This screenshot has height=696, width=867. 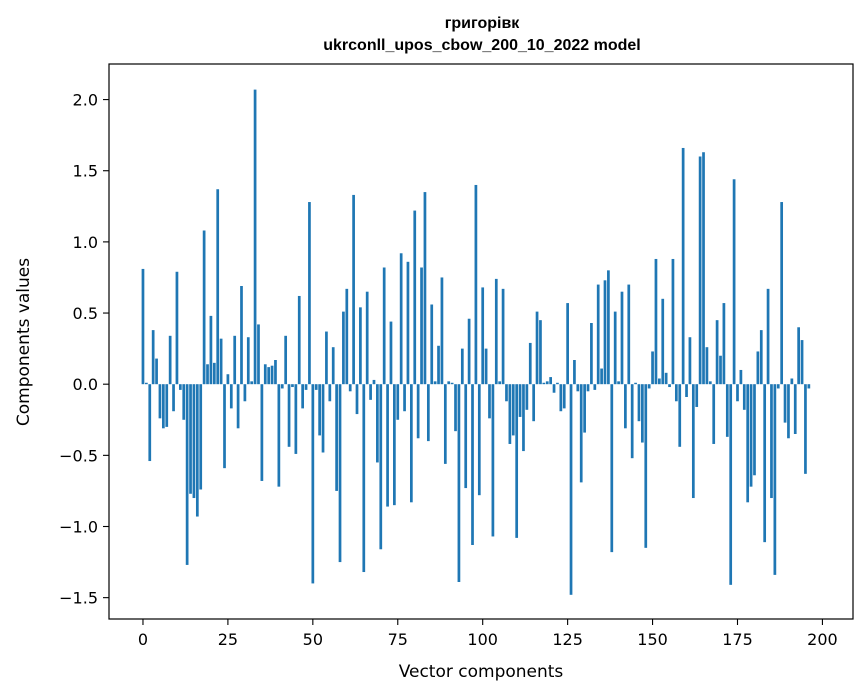 What do you see at coordinates (398, 639) in the screenshot?
I see `x-tick-label: 75` at bounding box center [398, 639].